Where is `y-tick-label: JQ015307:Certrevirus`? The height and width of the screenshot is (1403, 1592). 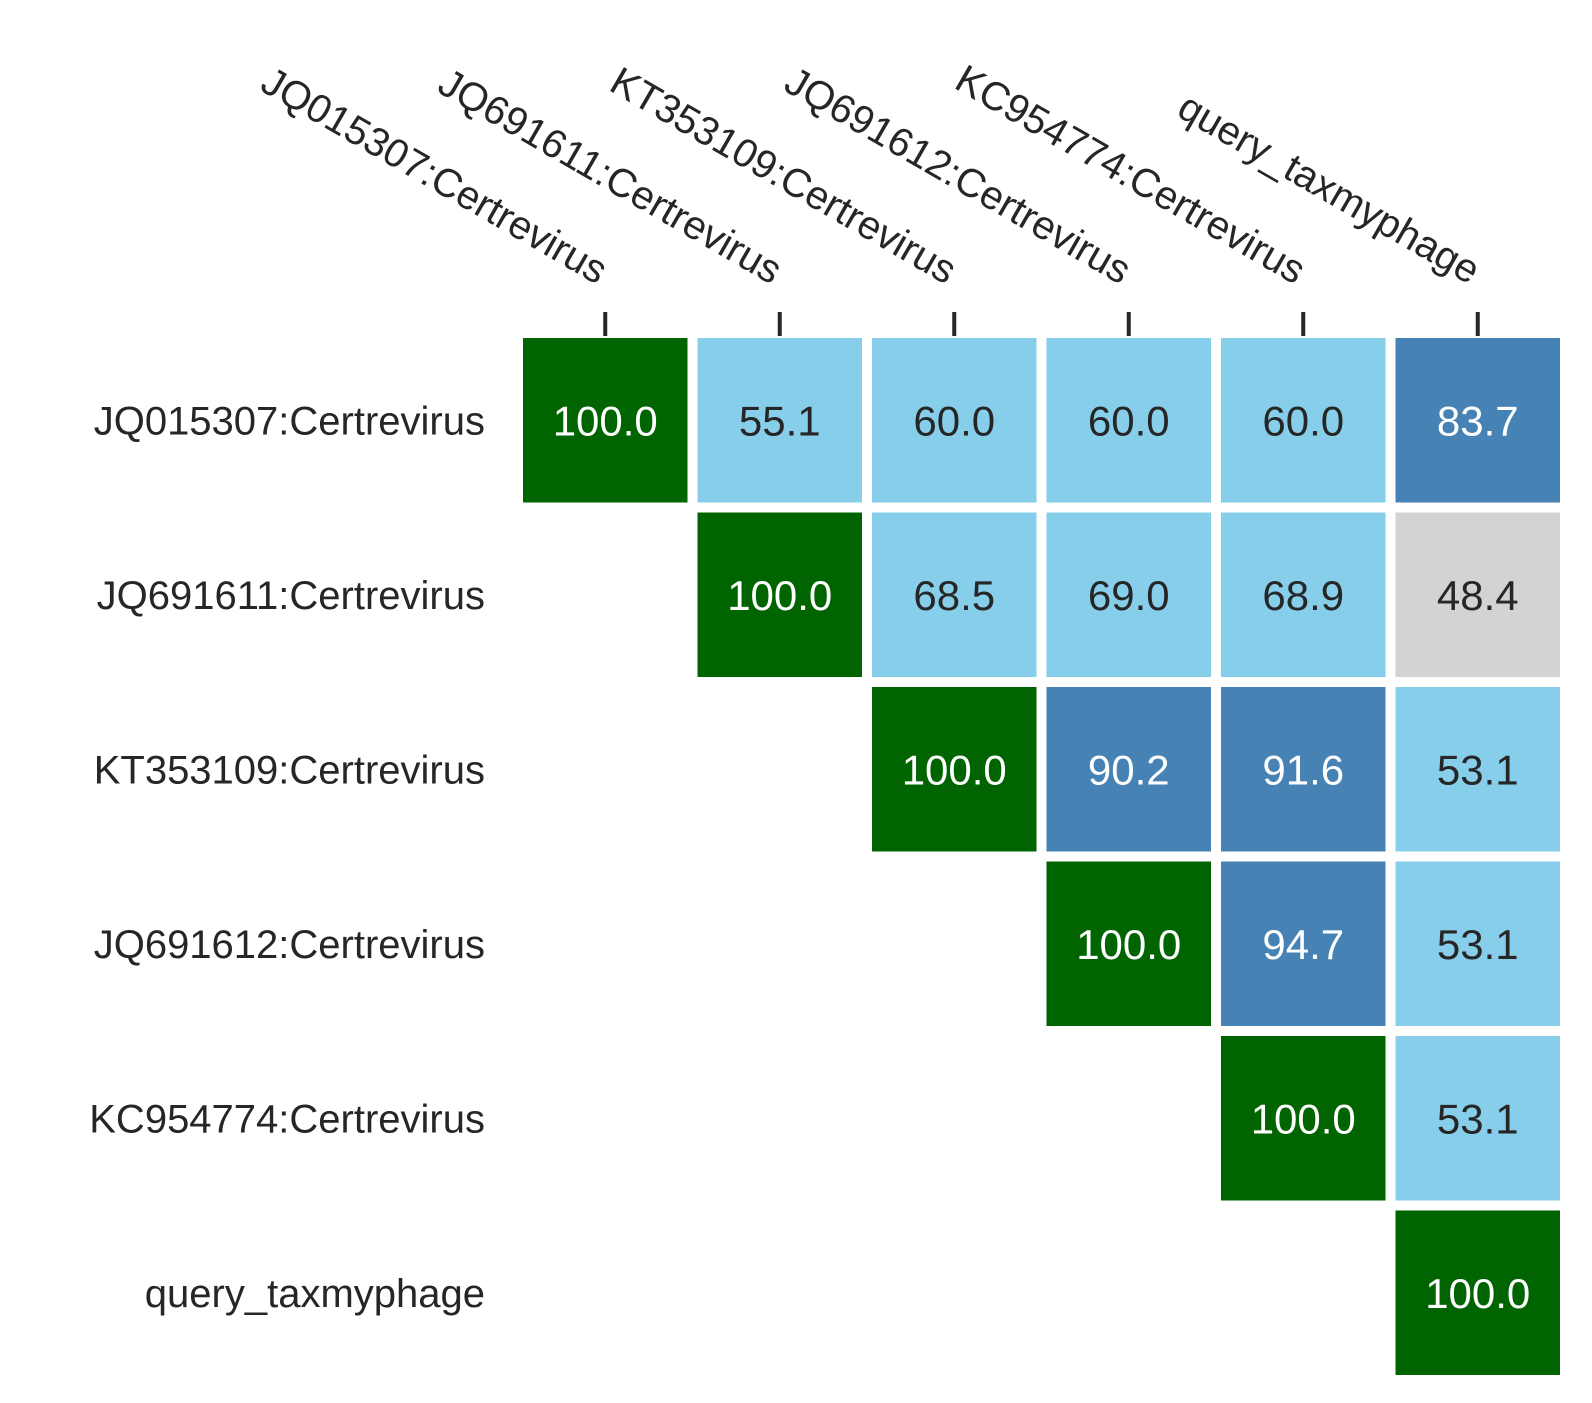
y-tick-label: JQ015307:Certrevirus is located at coordinates (289, 421).